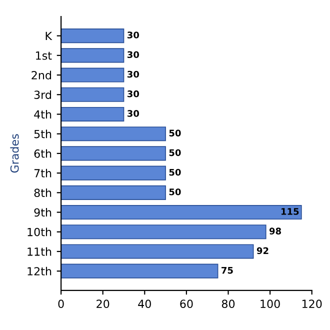  What do you see at coordinates (270, 304) in the screenshot?
I see `x-tick-label: 100` at bounding box center [270, 304].